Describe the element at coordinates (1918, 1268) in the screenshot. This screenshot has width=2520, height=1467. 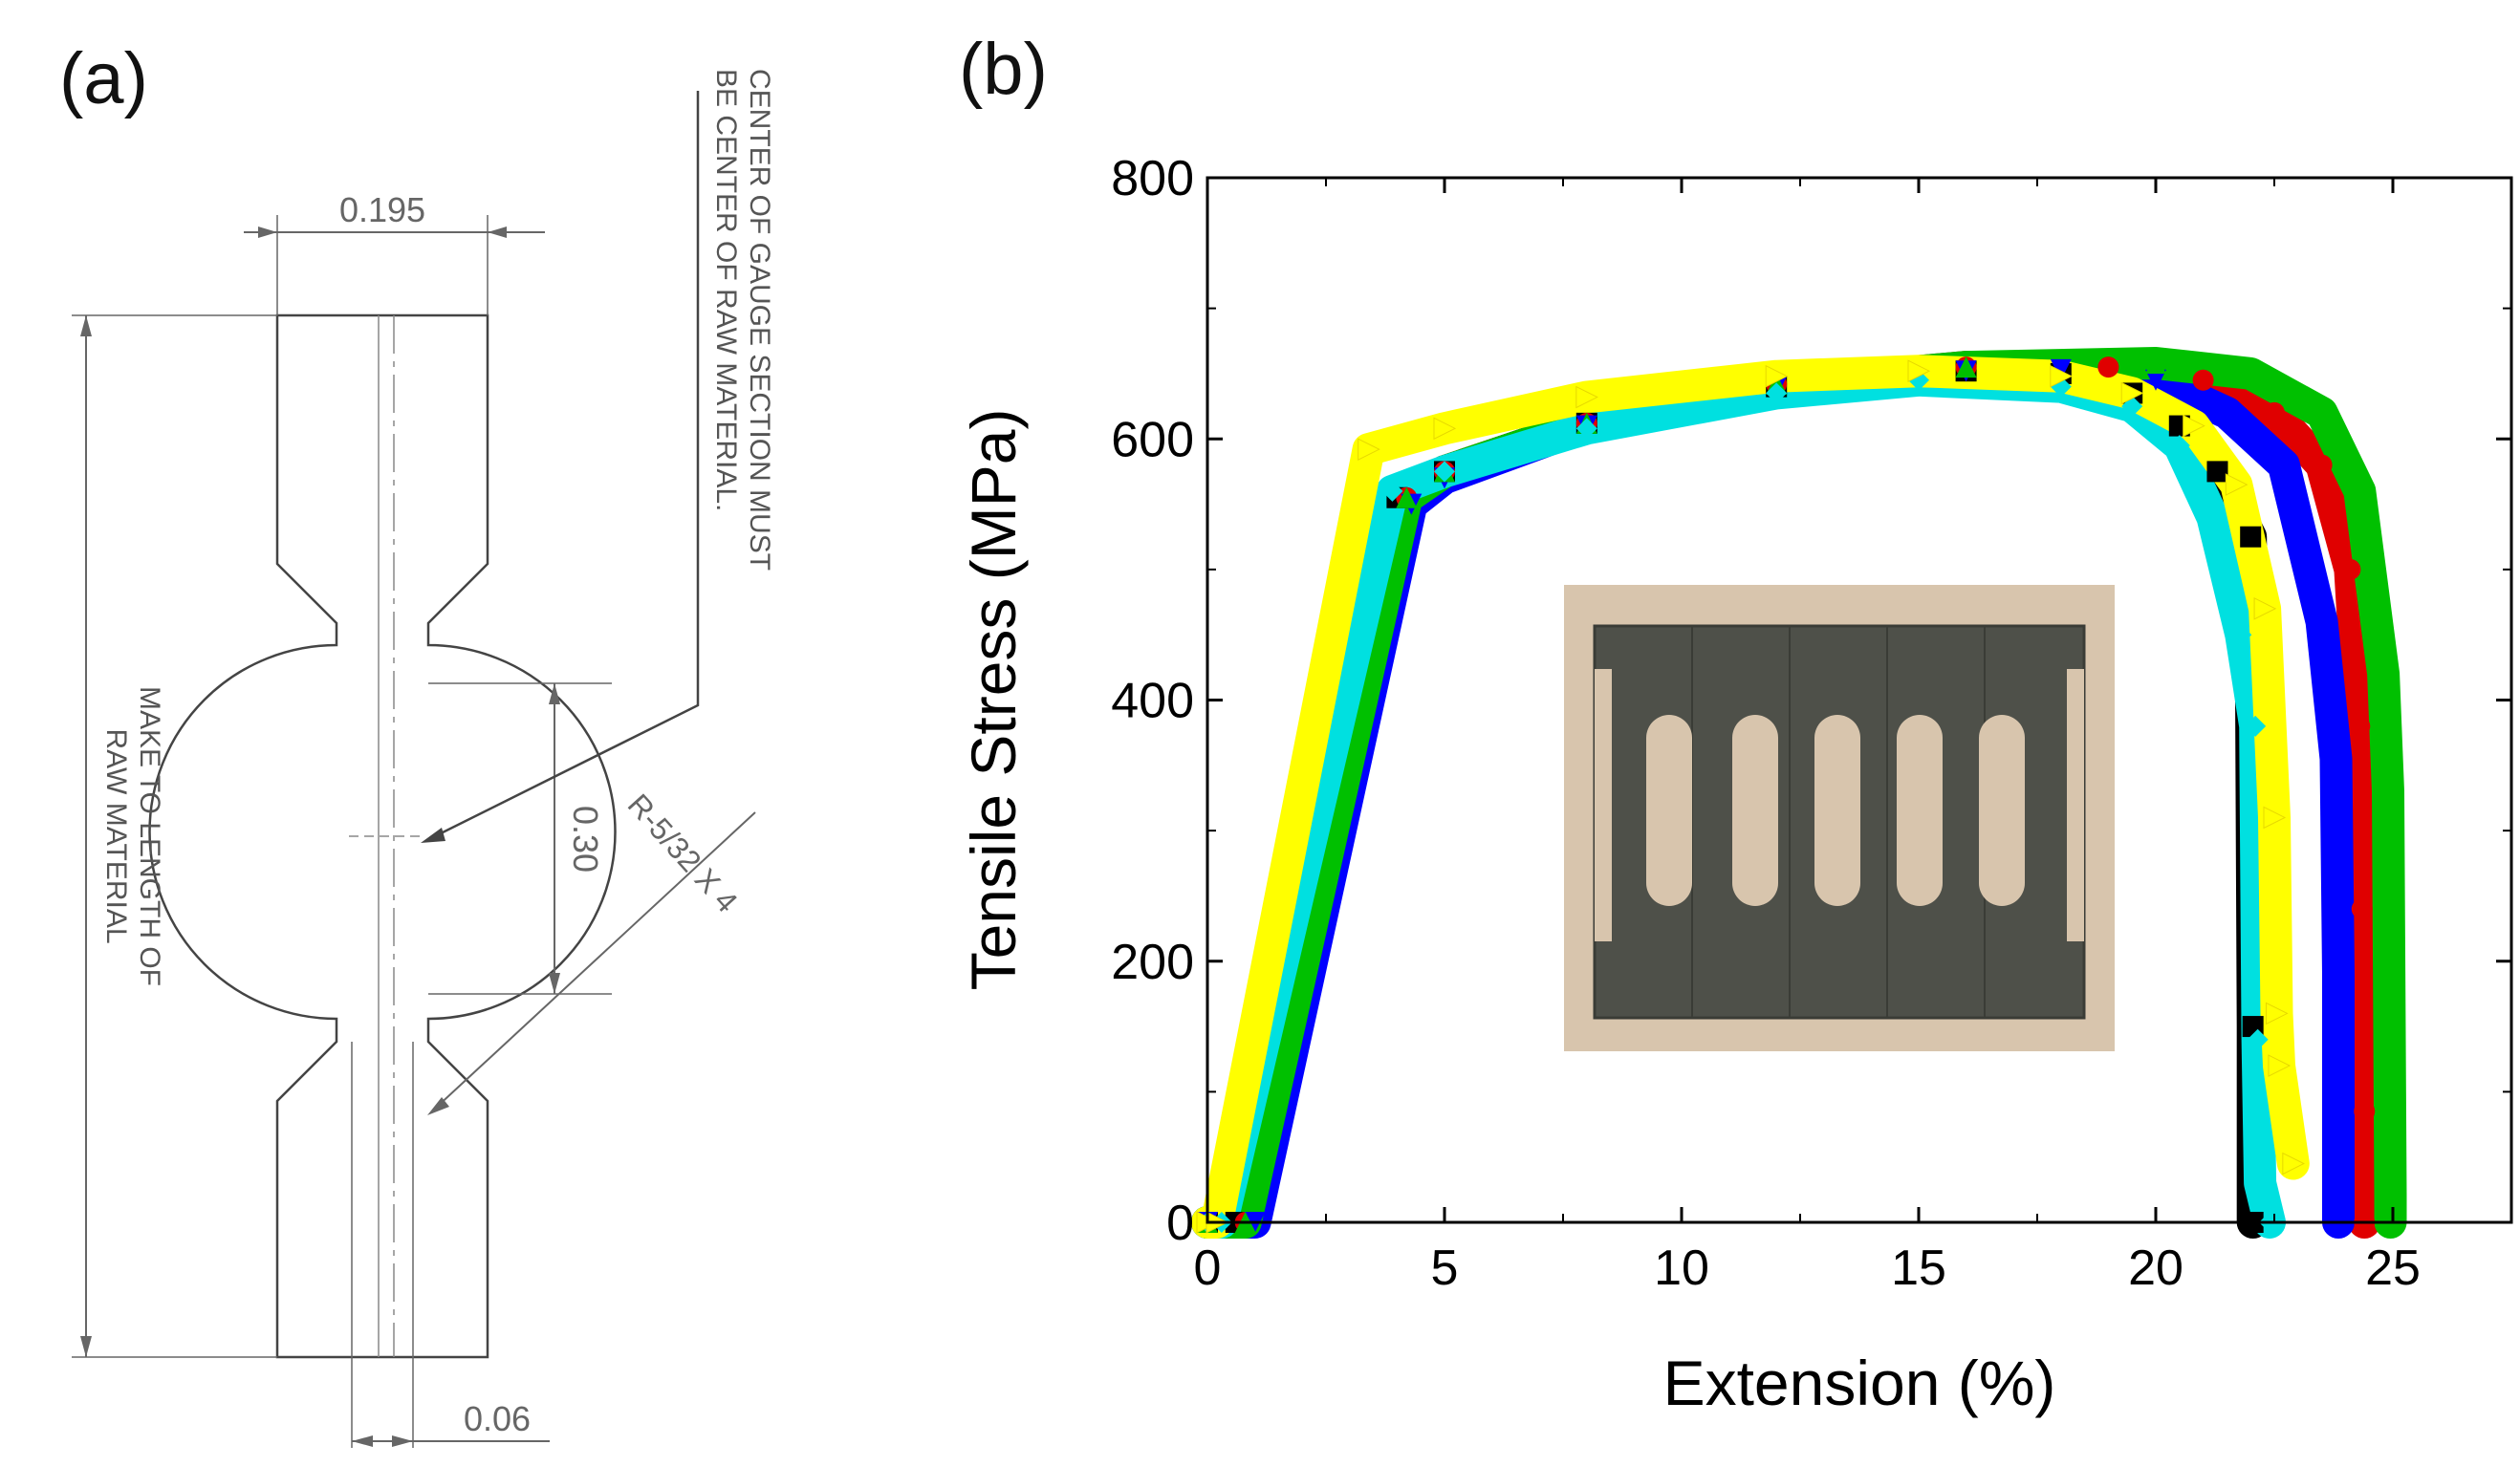
I see `x-tick-label: 15` at that location.